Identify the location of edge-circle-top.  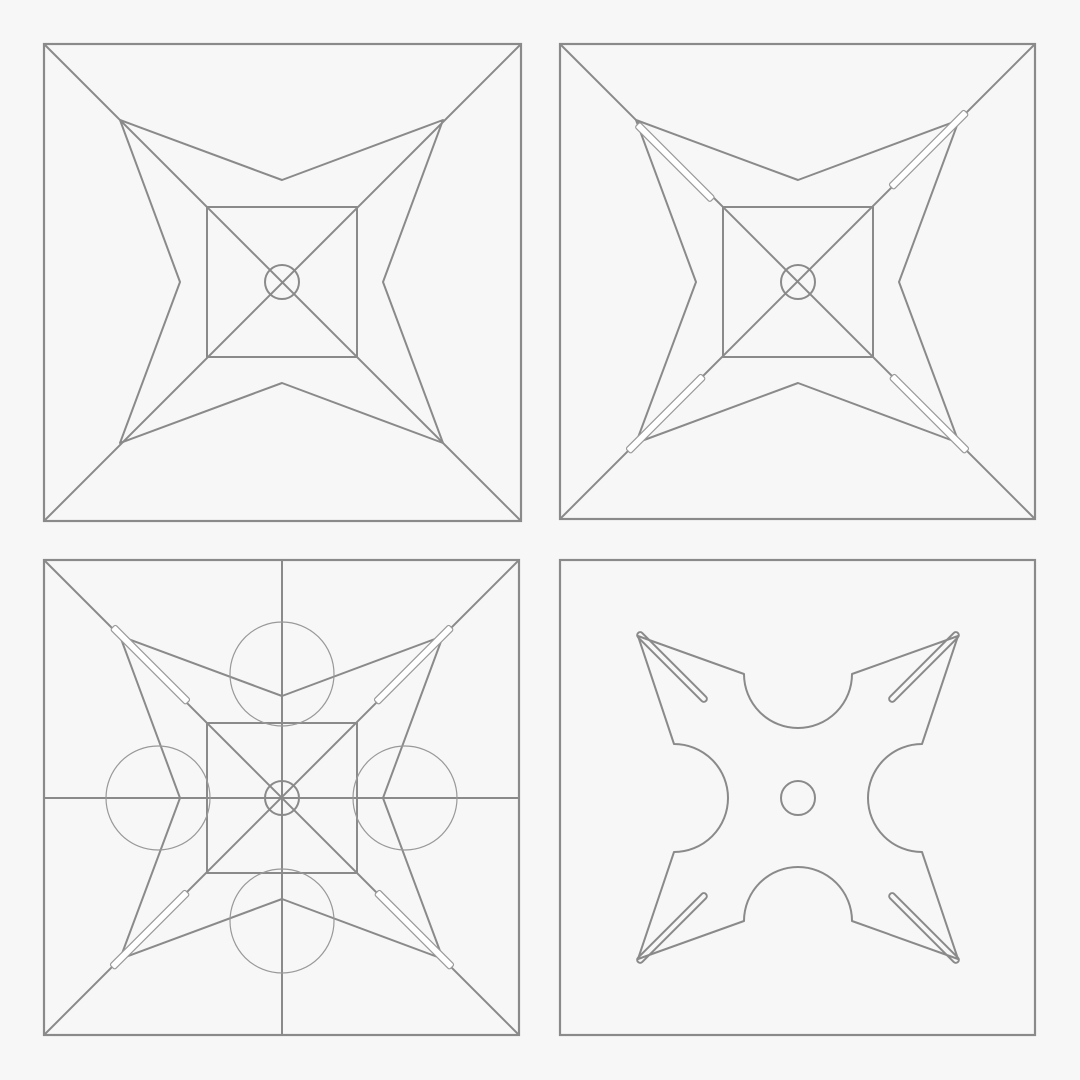
(282, 674).